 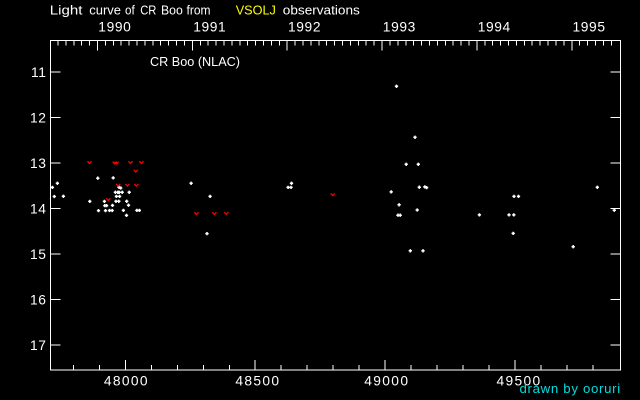 I want to click on svg-text: 15, so click(x=38, y=254).